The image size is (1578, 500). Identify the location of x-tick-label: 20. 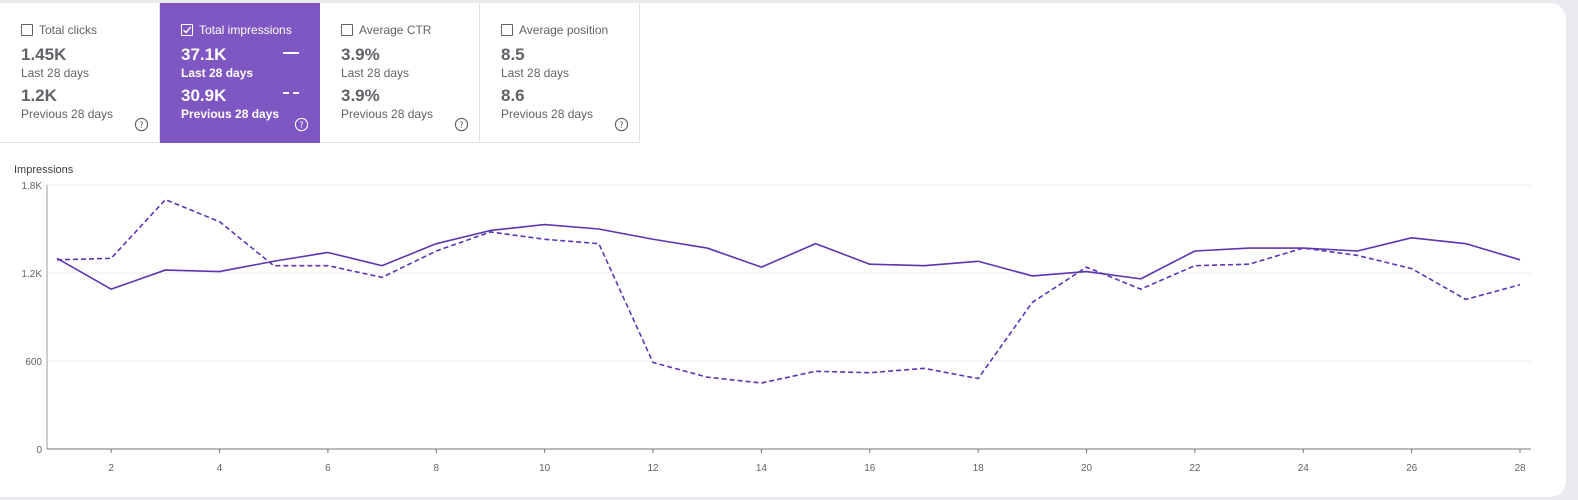
(1087, 468).